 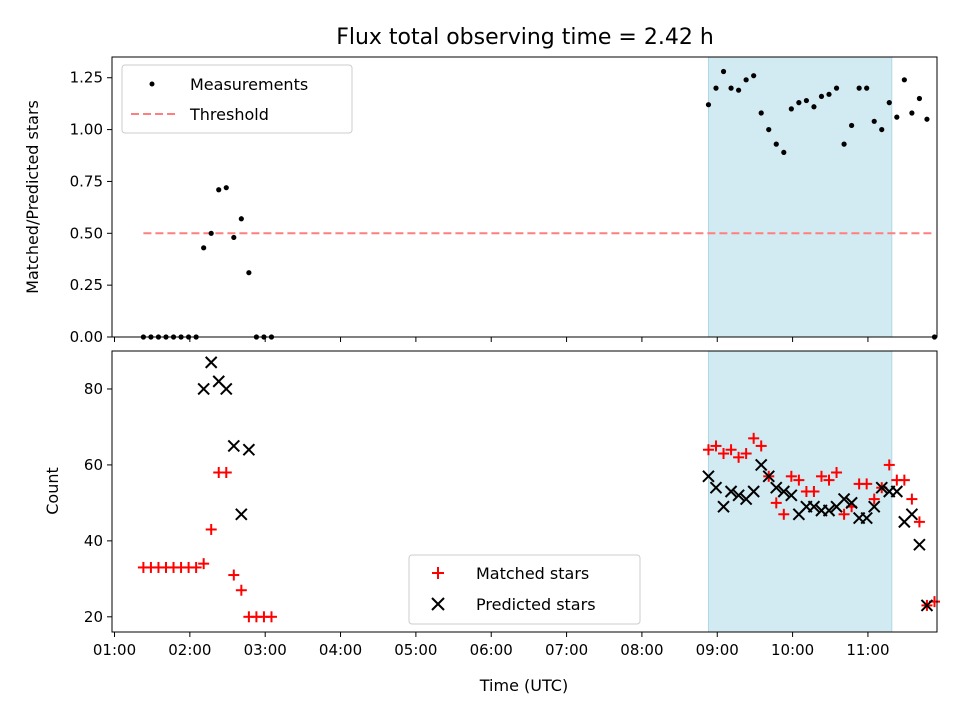 I want to click on top-y-axis-label: Matched/Predicted stars, so click(x=32, y=197).